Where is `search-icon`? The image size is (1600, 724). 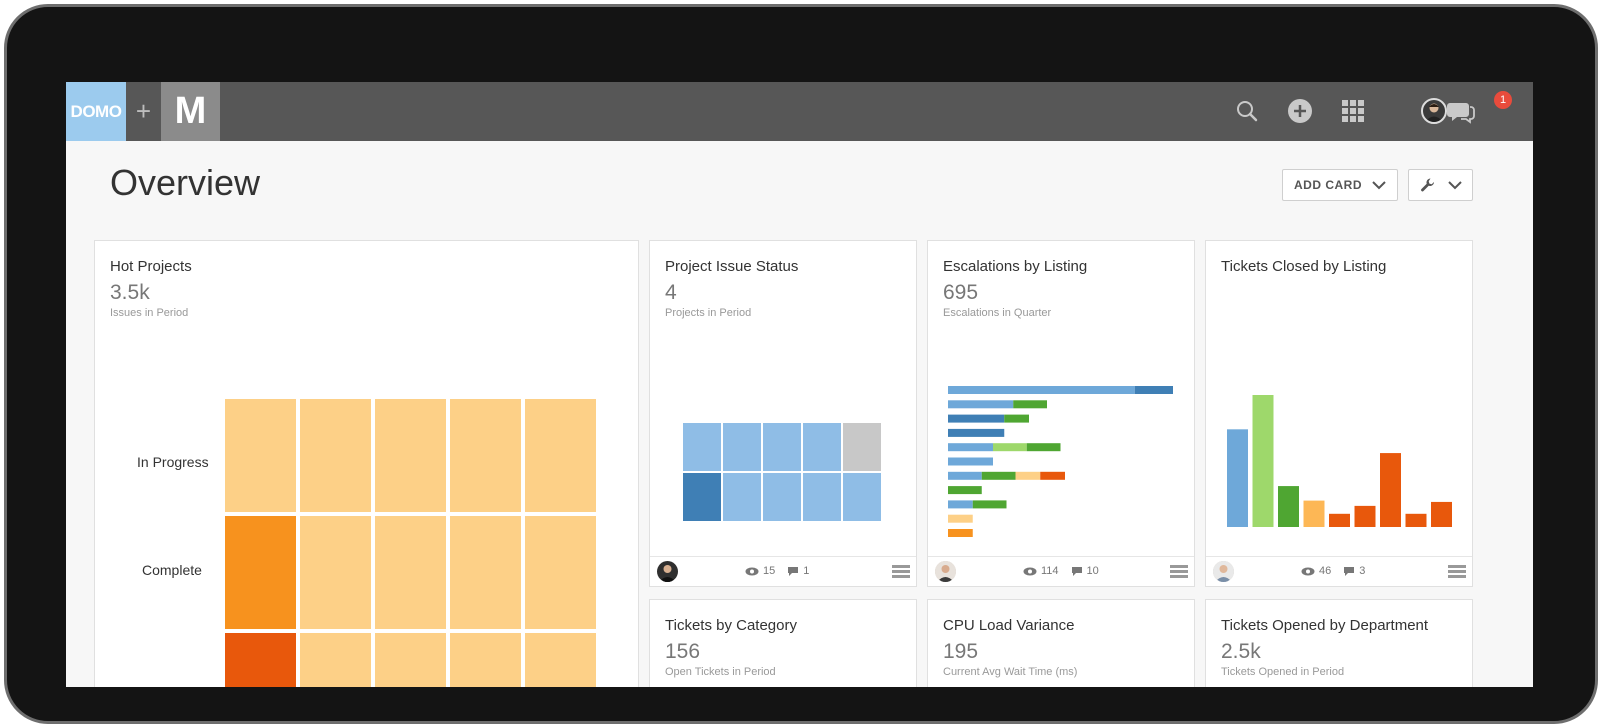
search-icon is located at coordinates (1247, 111).